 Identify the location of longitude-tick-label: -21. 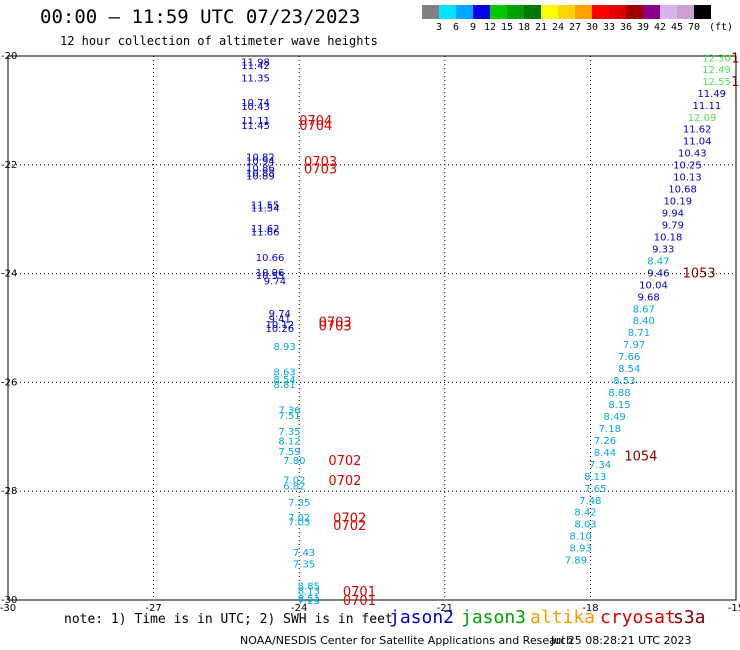
(445, 608).